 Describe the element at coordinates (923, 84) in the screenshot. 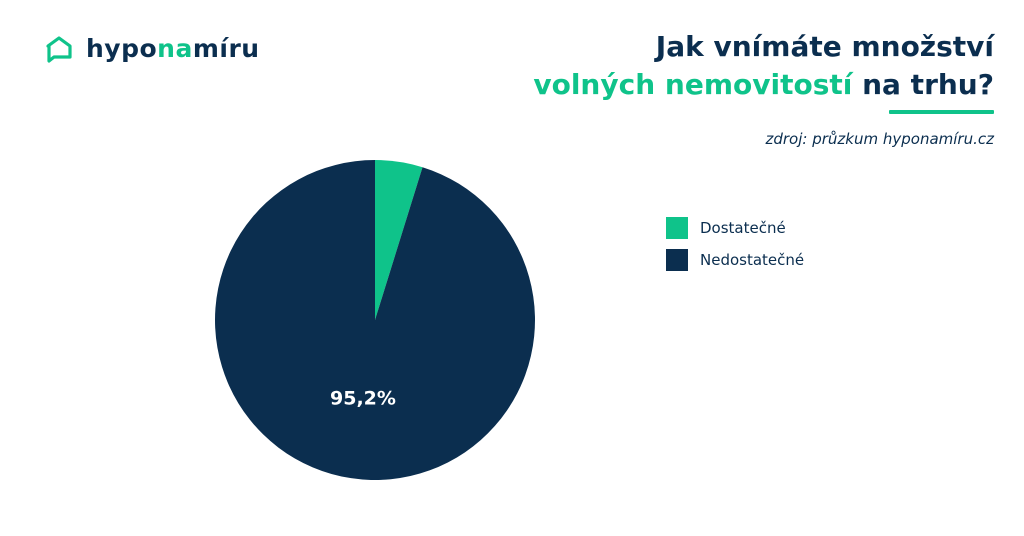

I see `title-line-2-rest: na trhu?` at that location.